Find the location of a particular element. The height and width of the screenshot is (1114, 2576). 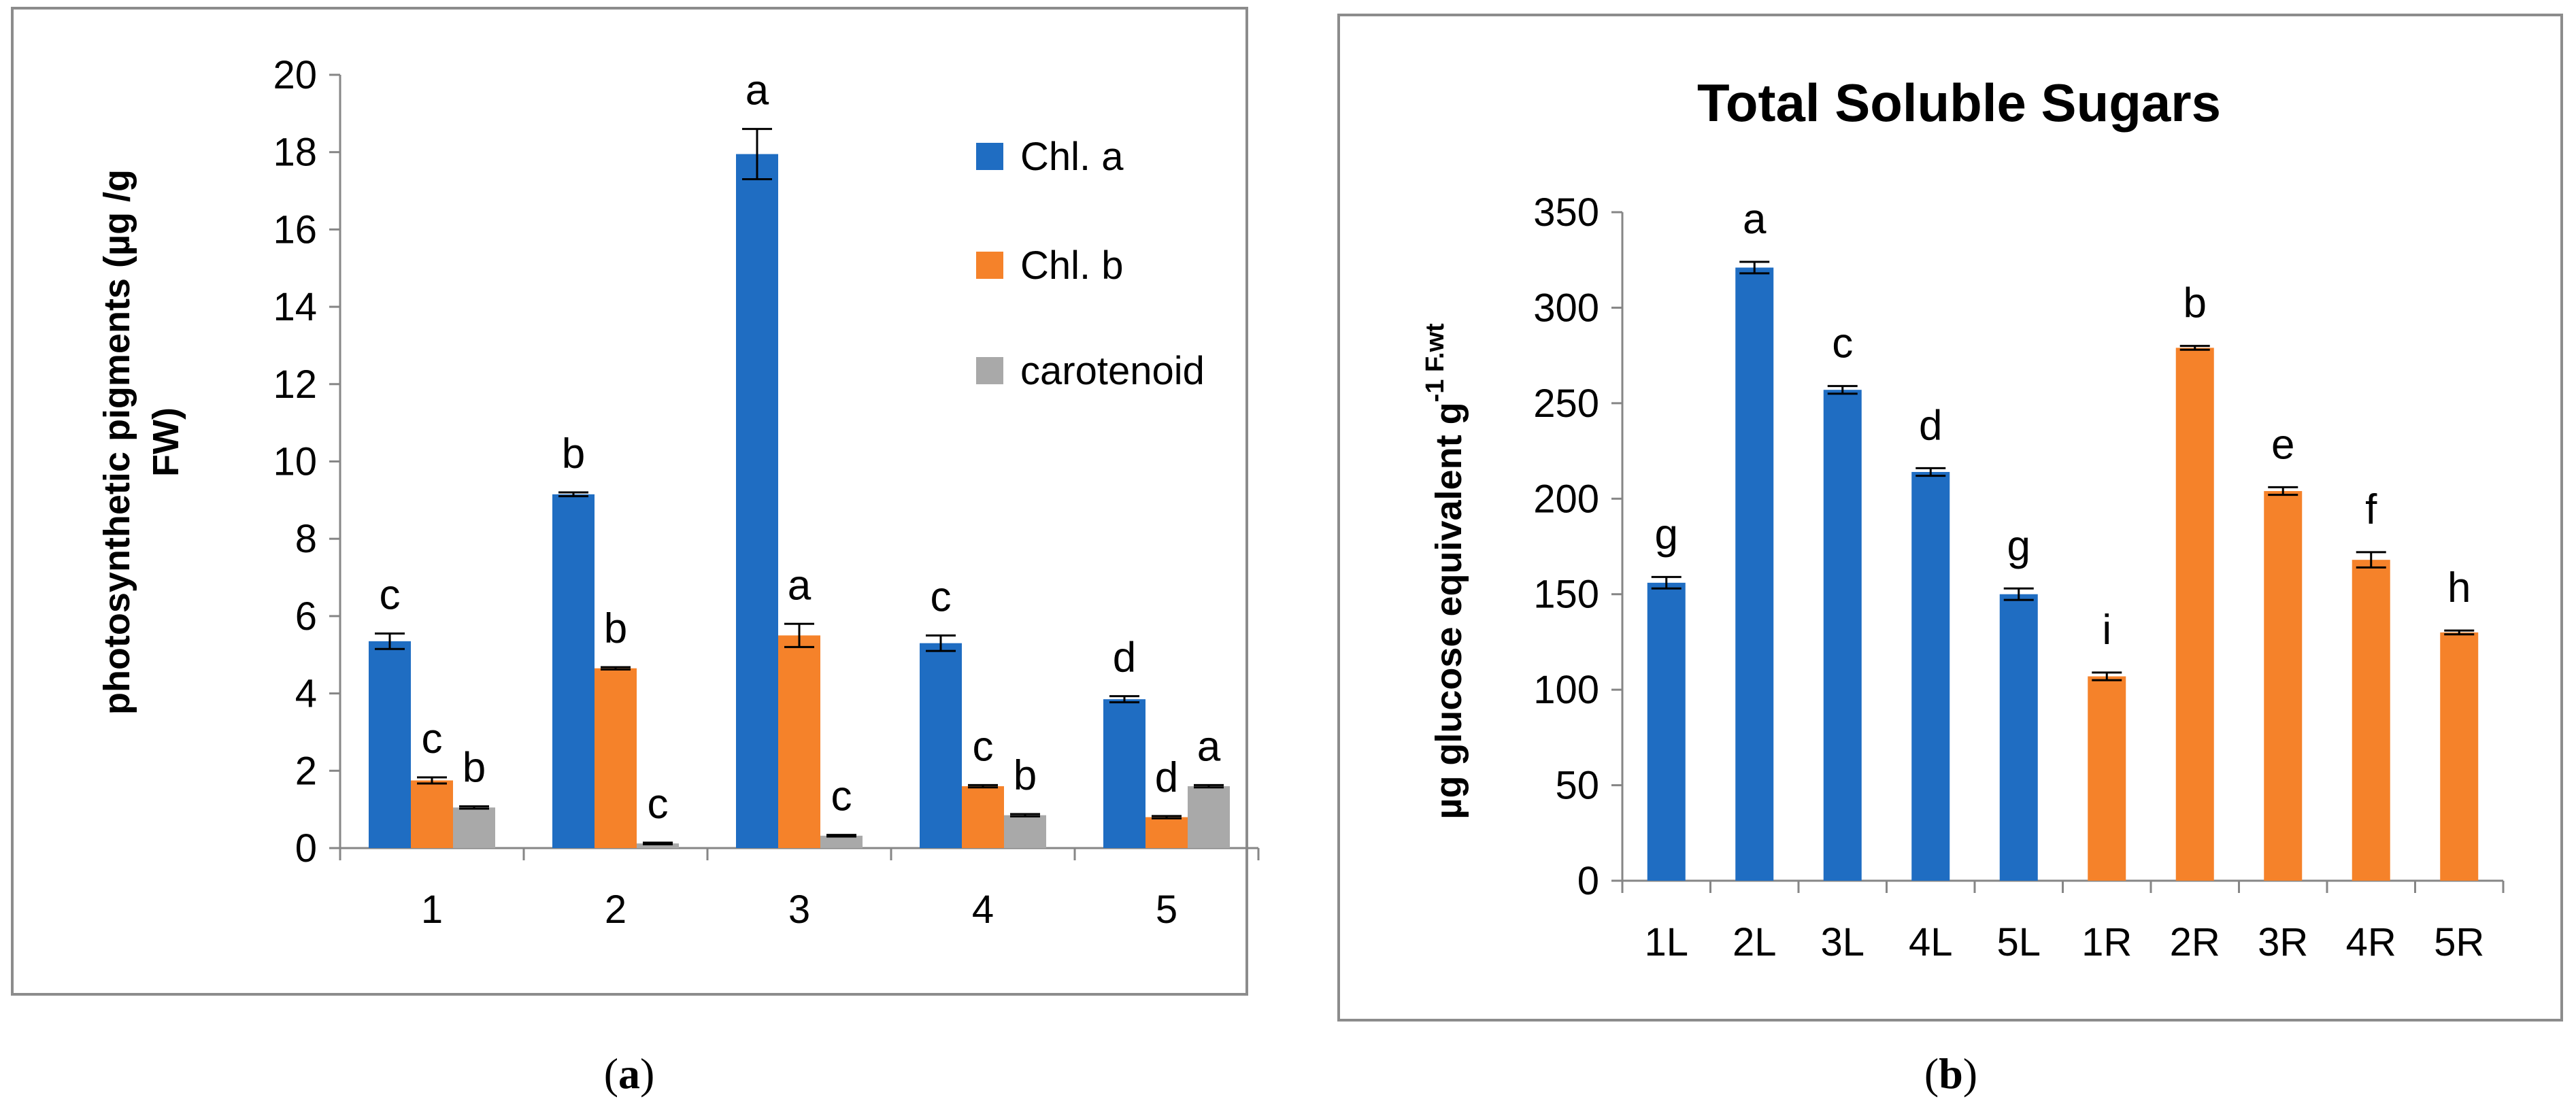

panel-b-ylabel: µg glucose equivalent g-1 F.wt is located at coordinates (1445, 571).